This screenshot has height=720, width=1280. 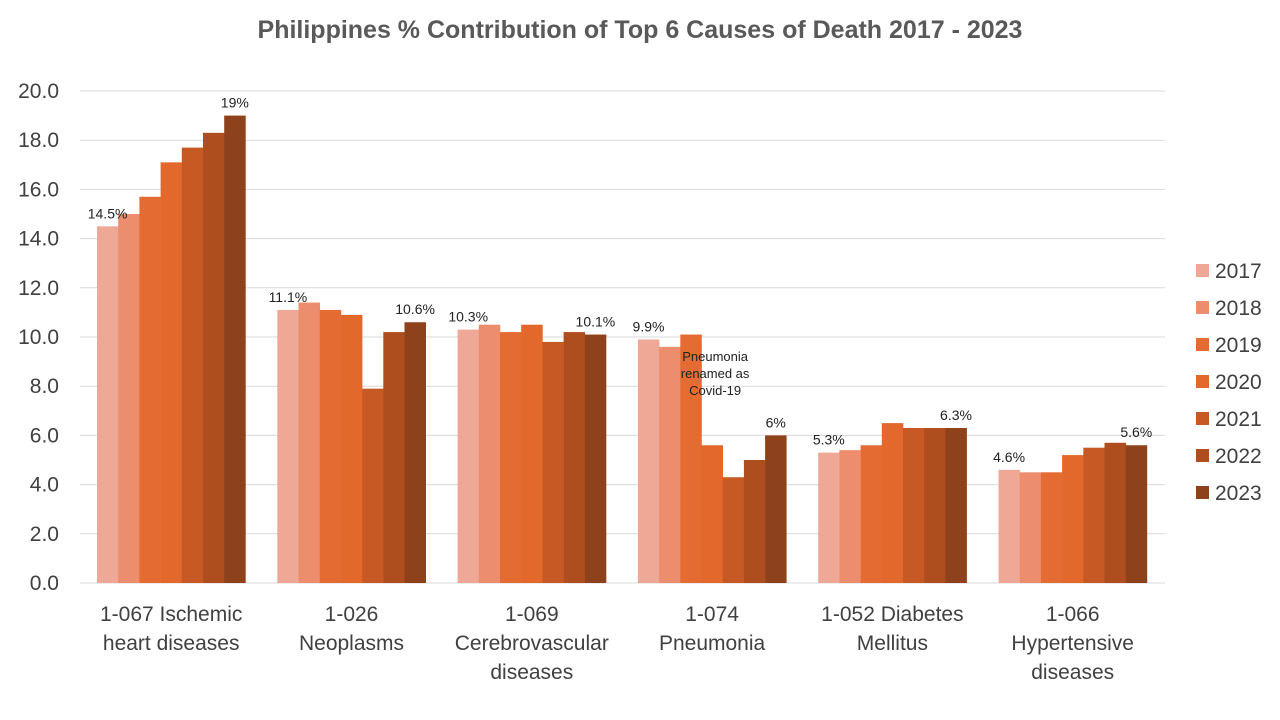 What do you see at coordinates (1238, 345) in the screenshot?
I see `legend-label: 2019` at bounding box center [1238, 345].